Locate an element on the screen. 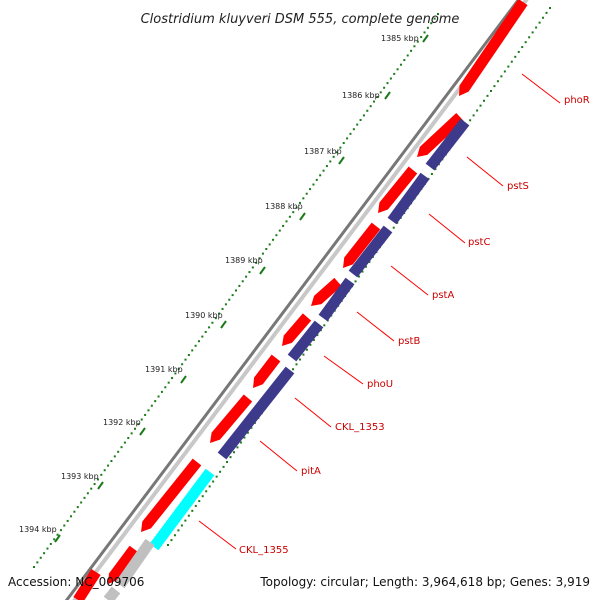  gene-label: pstB is located at coordinates (409, 341).